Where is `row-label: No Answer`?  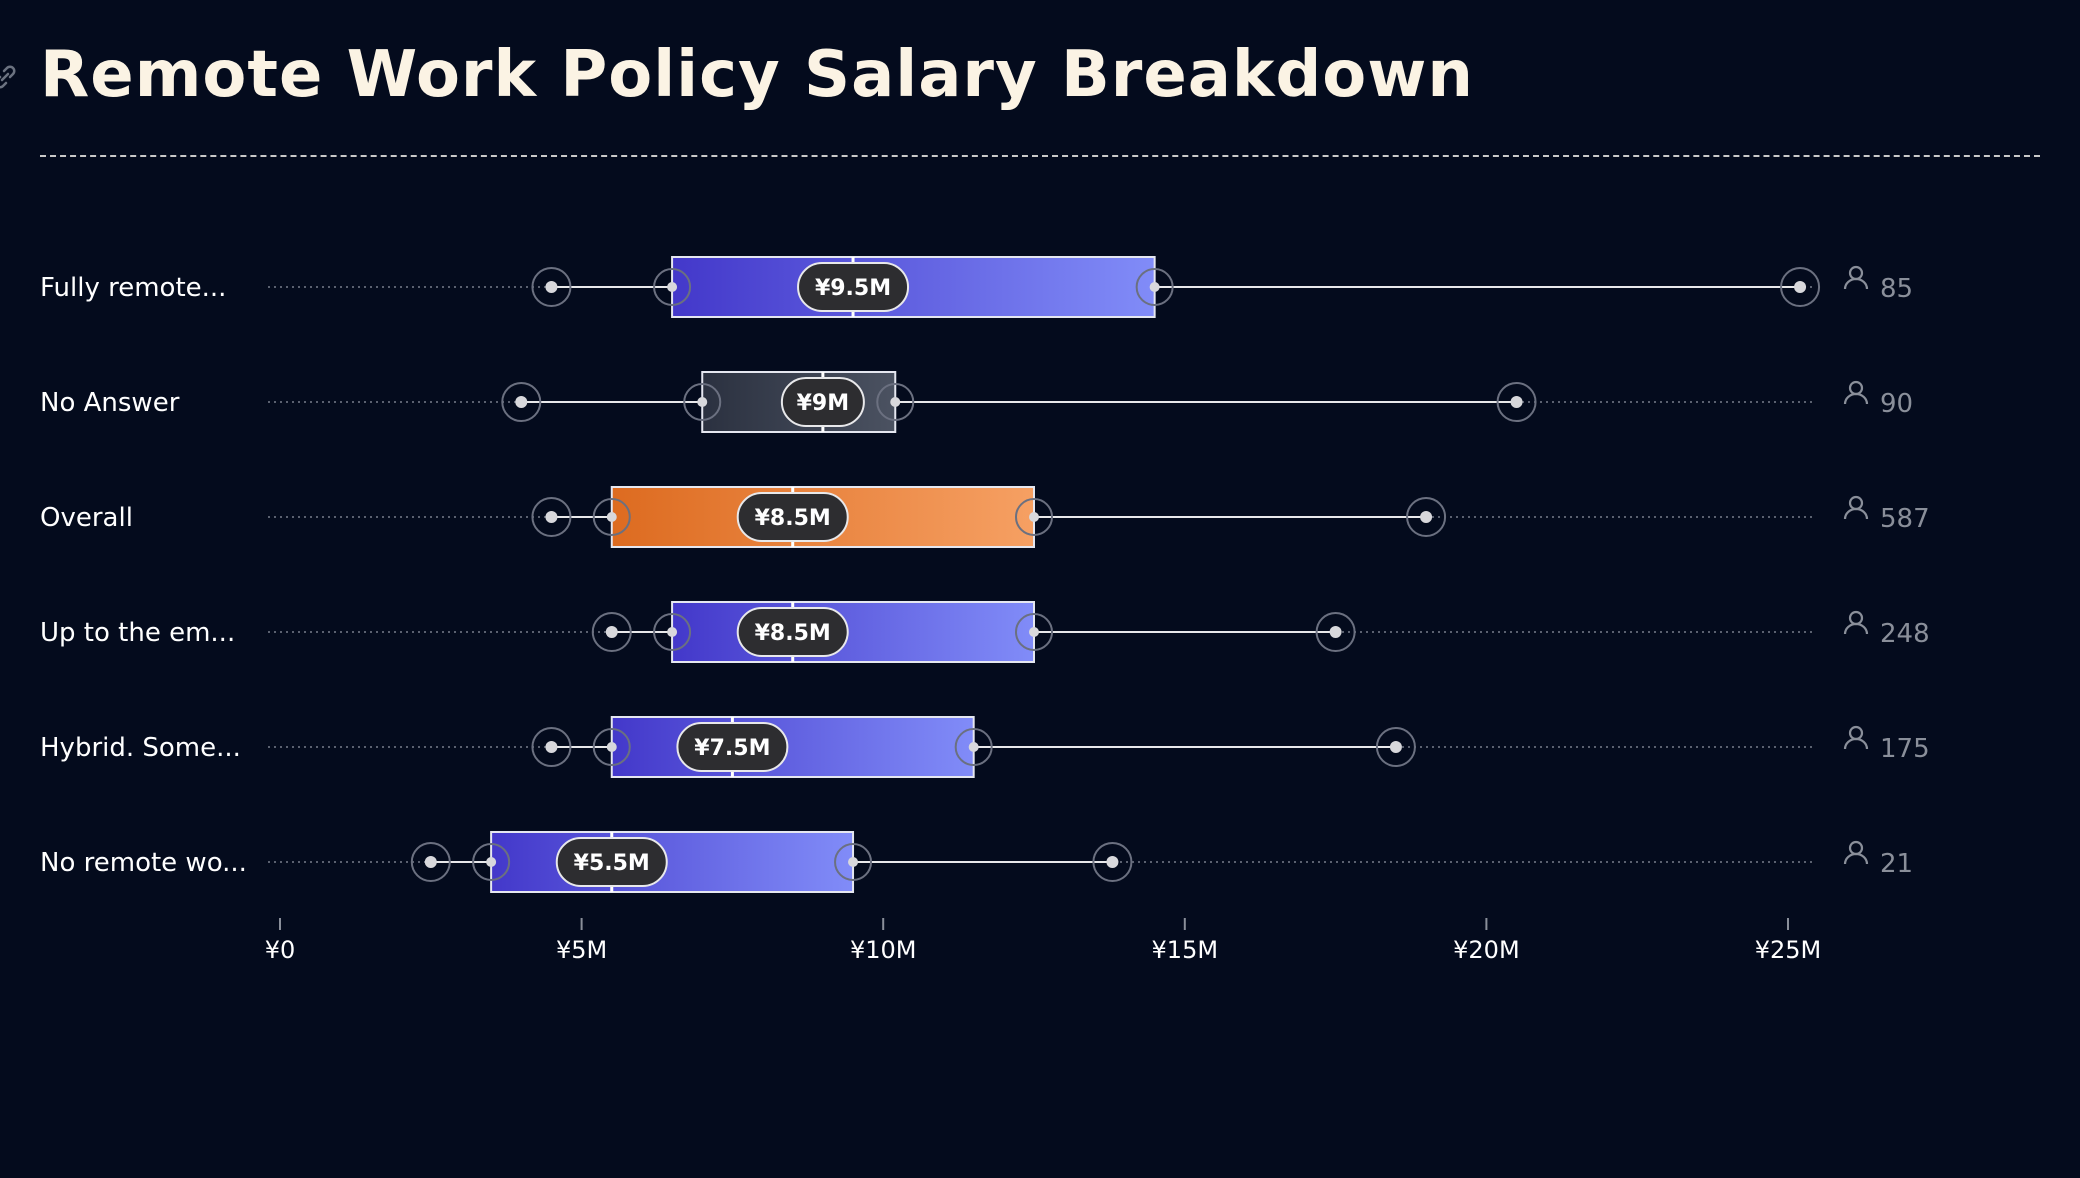
row-label: No Answer is located at coordinates (110, 403).